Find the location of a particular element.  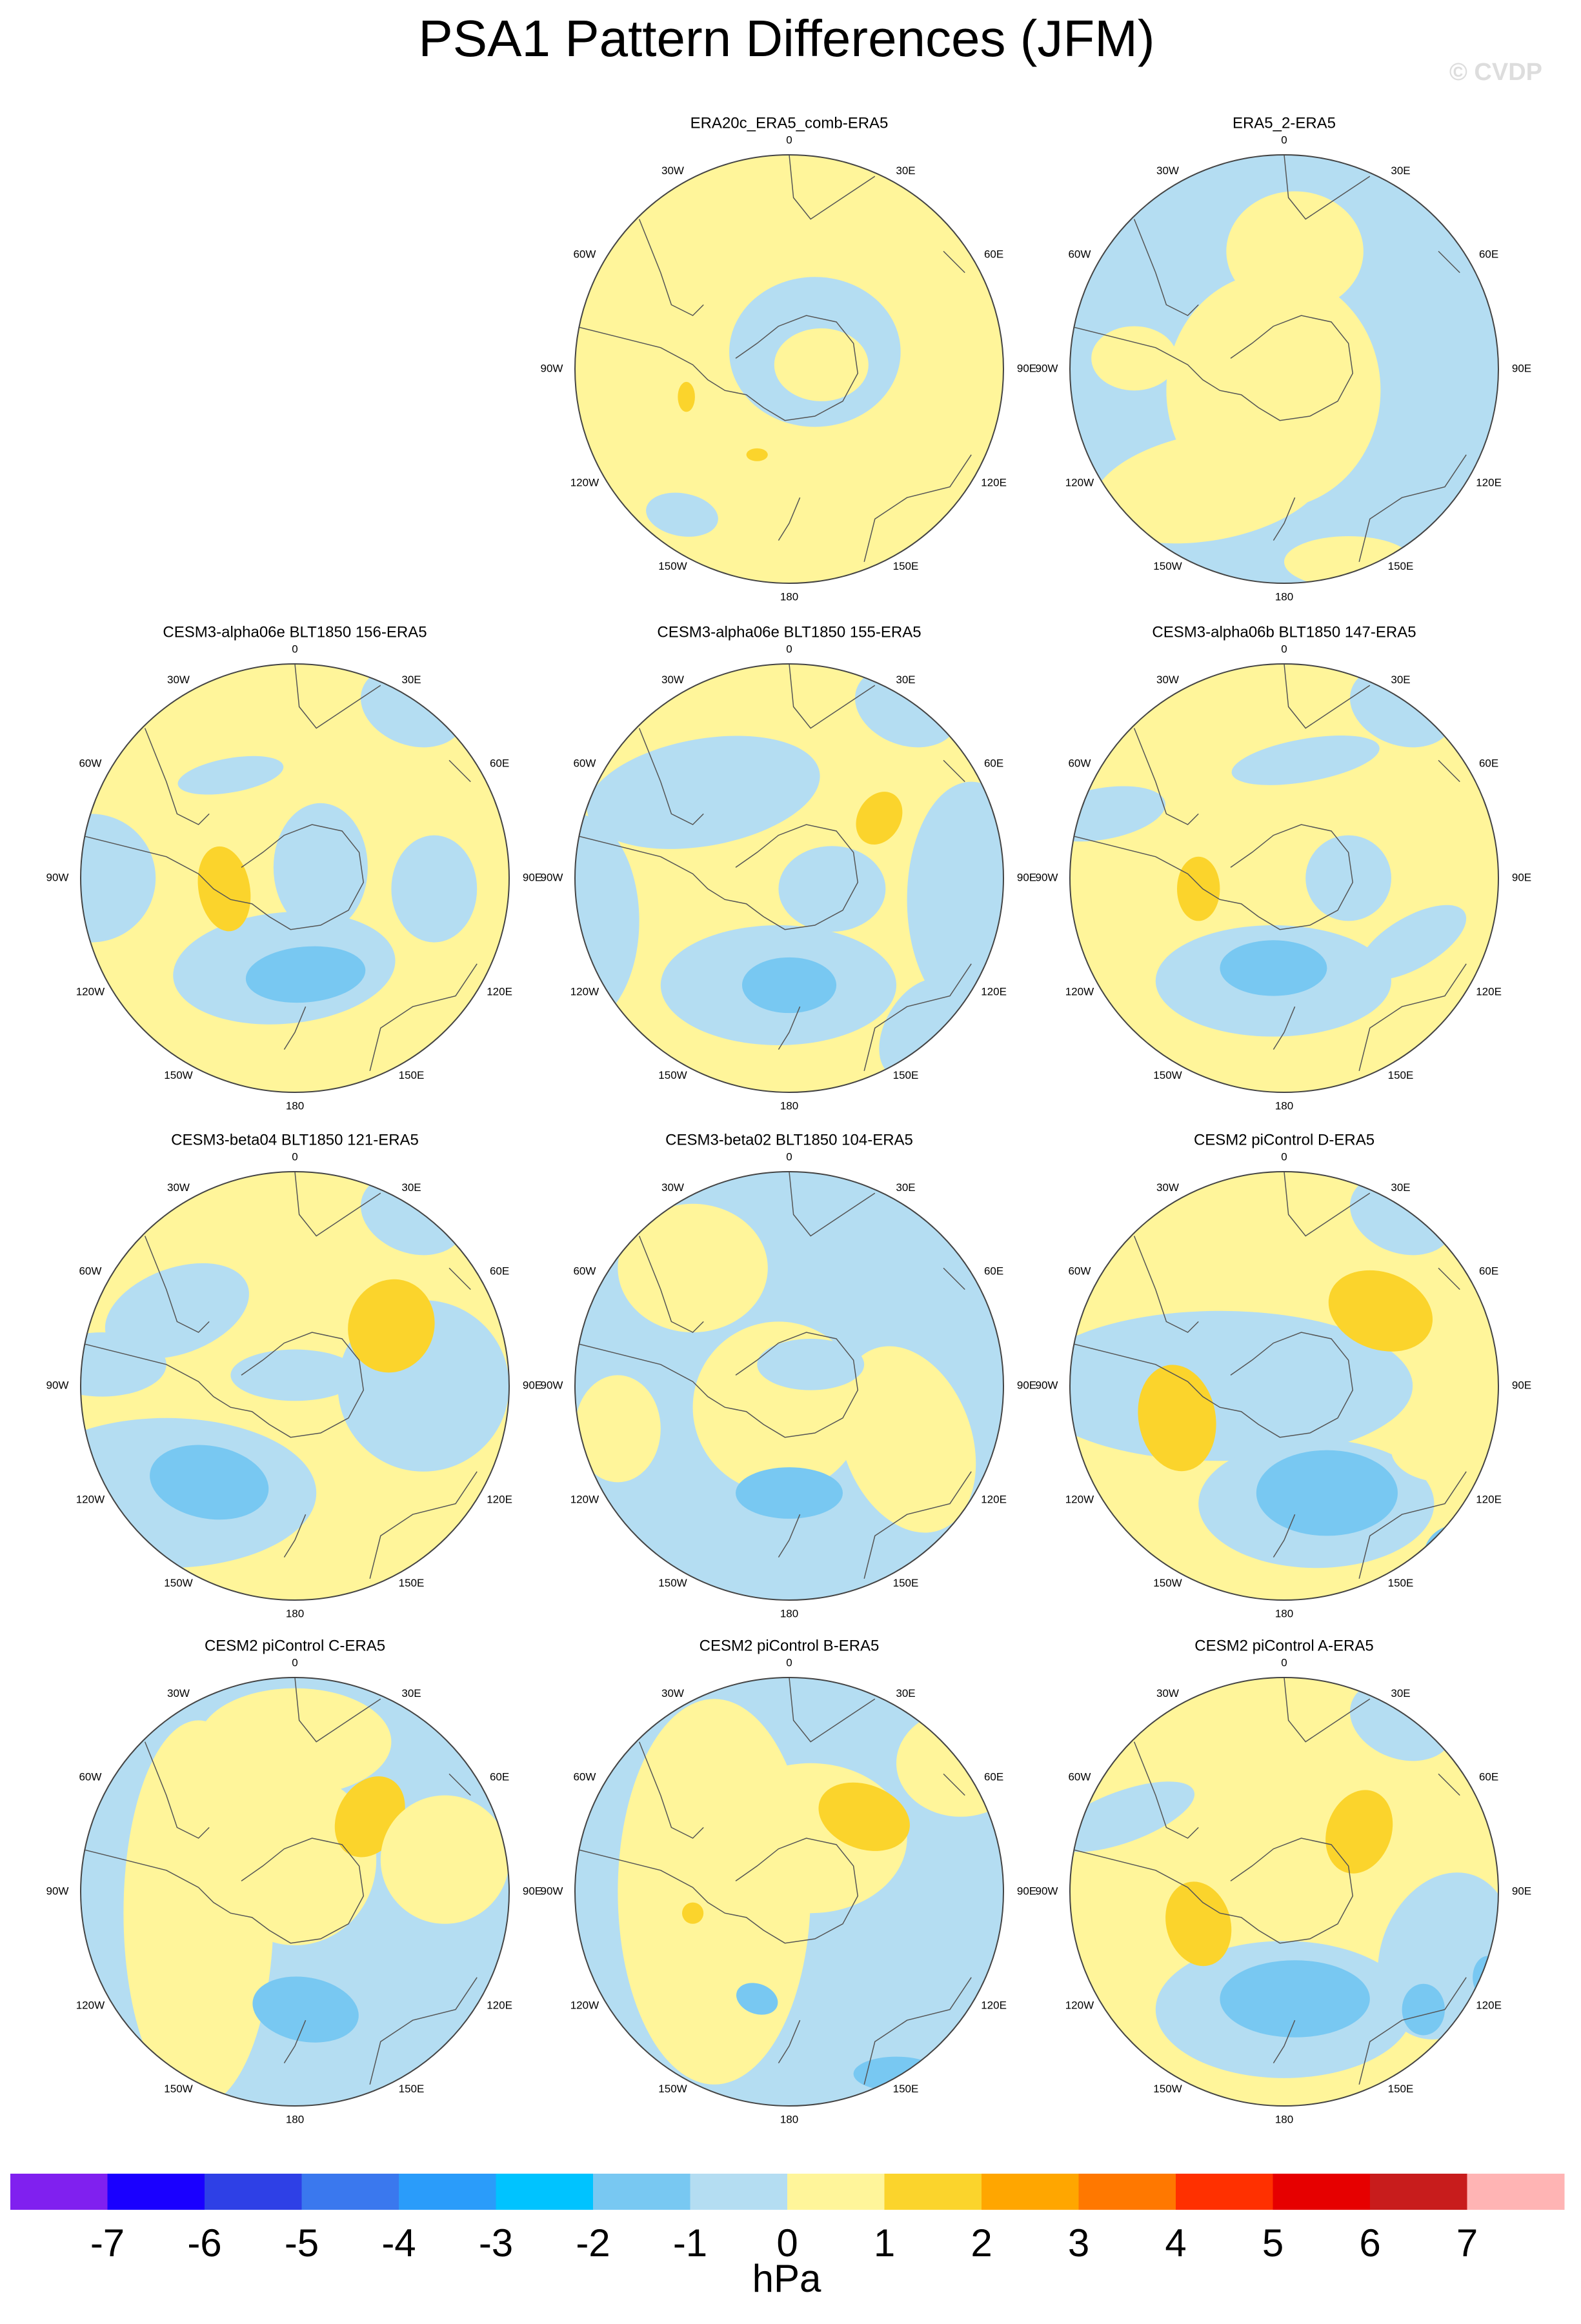

colorbar-tick-label: -2 is located at coordinates (593, 2243).